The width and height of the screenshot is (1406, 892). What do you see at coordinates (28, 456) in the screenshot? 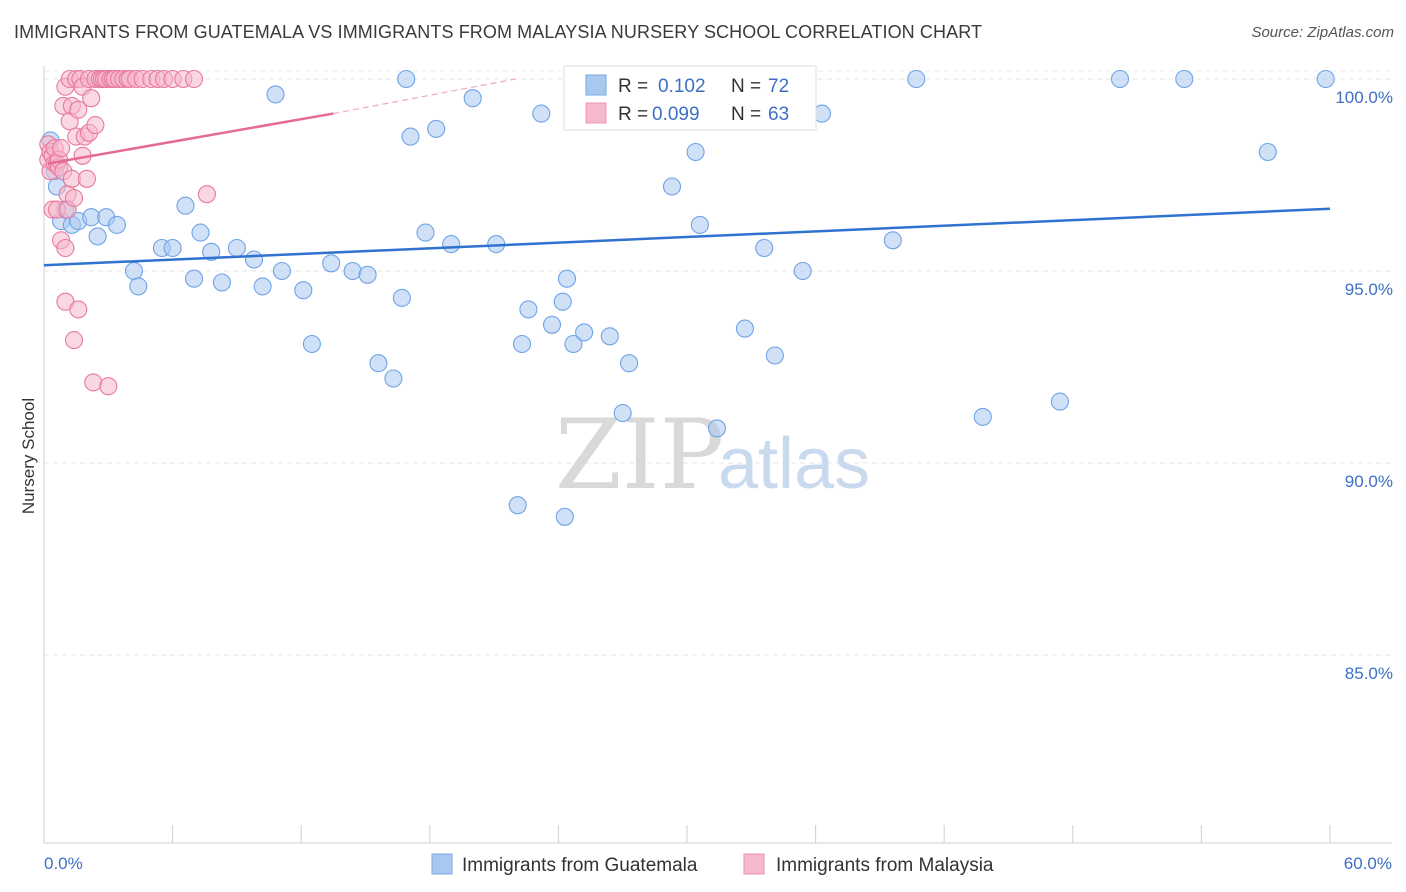
I see `y-axis-title: Nursery School` at bounding box center [28, 456].